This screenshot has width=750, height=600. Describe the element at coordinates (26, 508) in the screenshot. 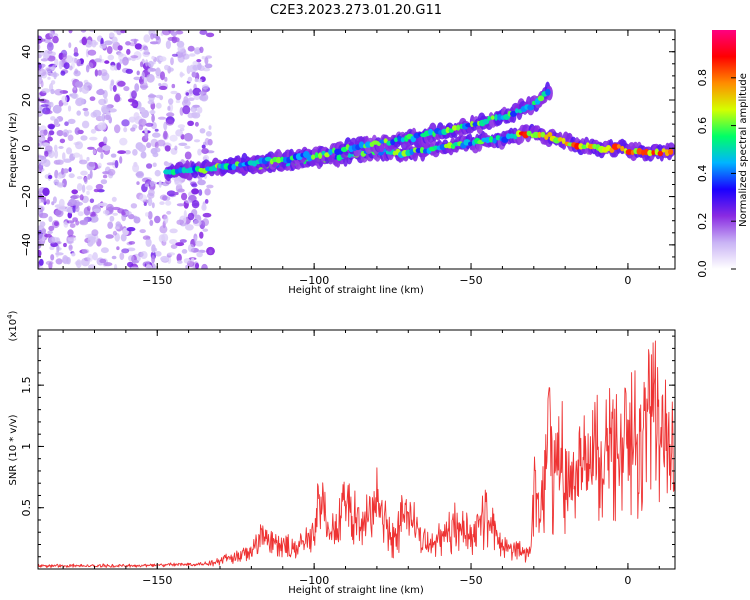

I see `y-tick-label: 0.5` at that location.